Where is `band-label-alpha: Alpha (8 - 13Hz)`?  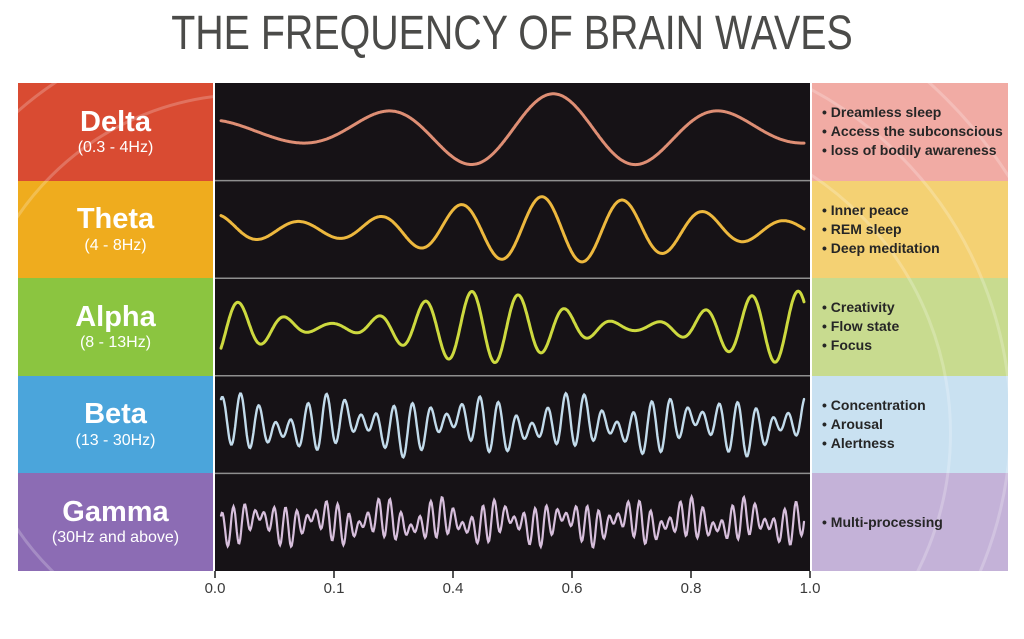
band-label-alpha: Alpha (8 - 13Hz) is located at coordinates (115, 327).